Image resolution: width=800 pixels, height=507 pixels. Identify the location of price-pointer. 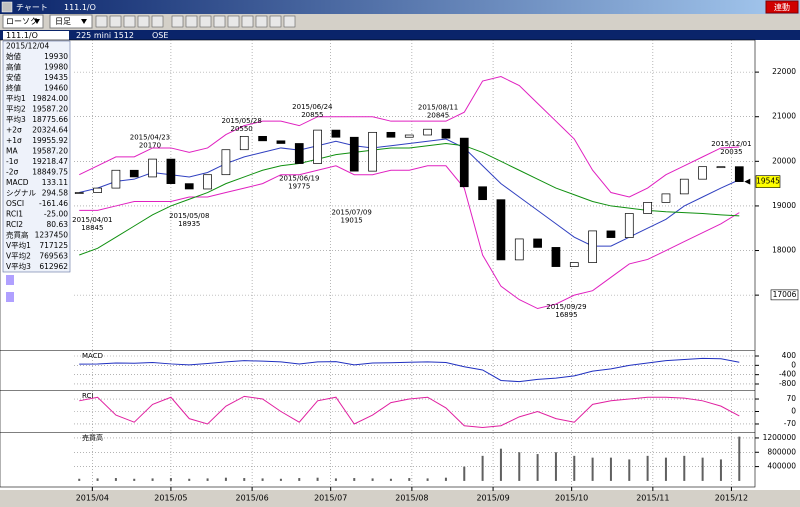
(747, 181).